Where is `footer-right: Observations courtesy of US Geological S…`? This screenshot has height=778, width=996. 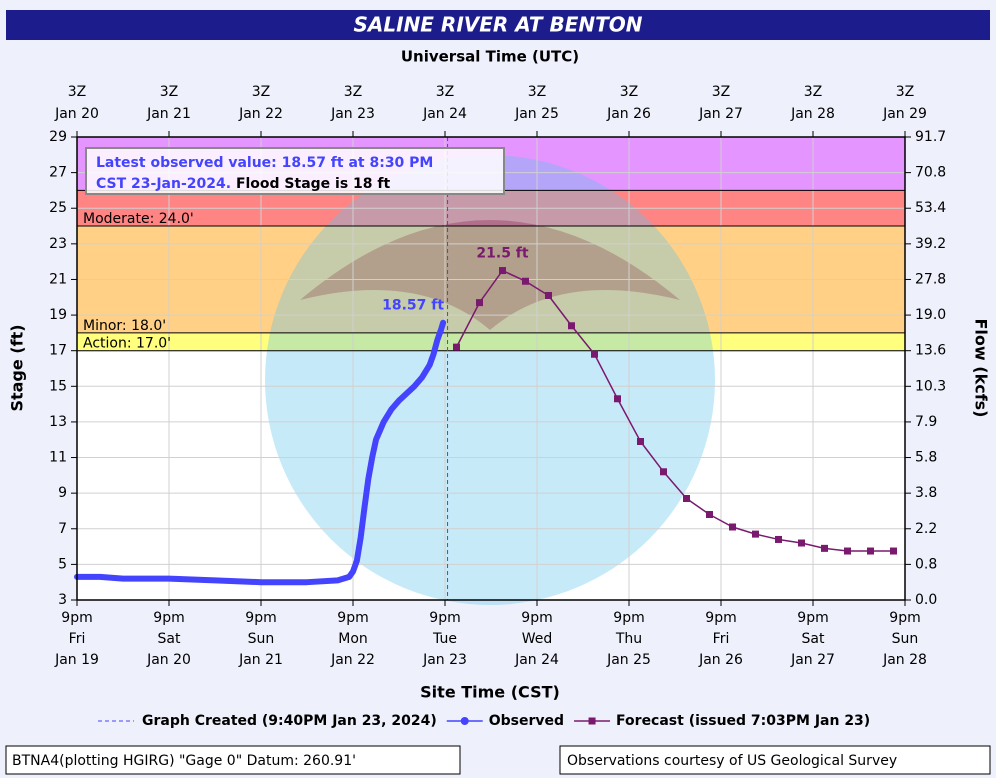 footer-right: Observations courtesy of US Geological S… is located at coordinates (732, 761).